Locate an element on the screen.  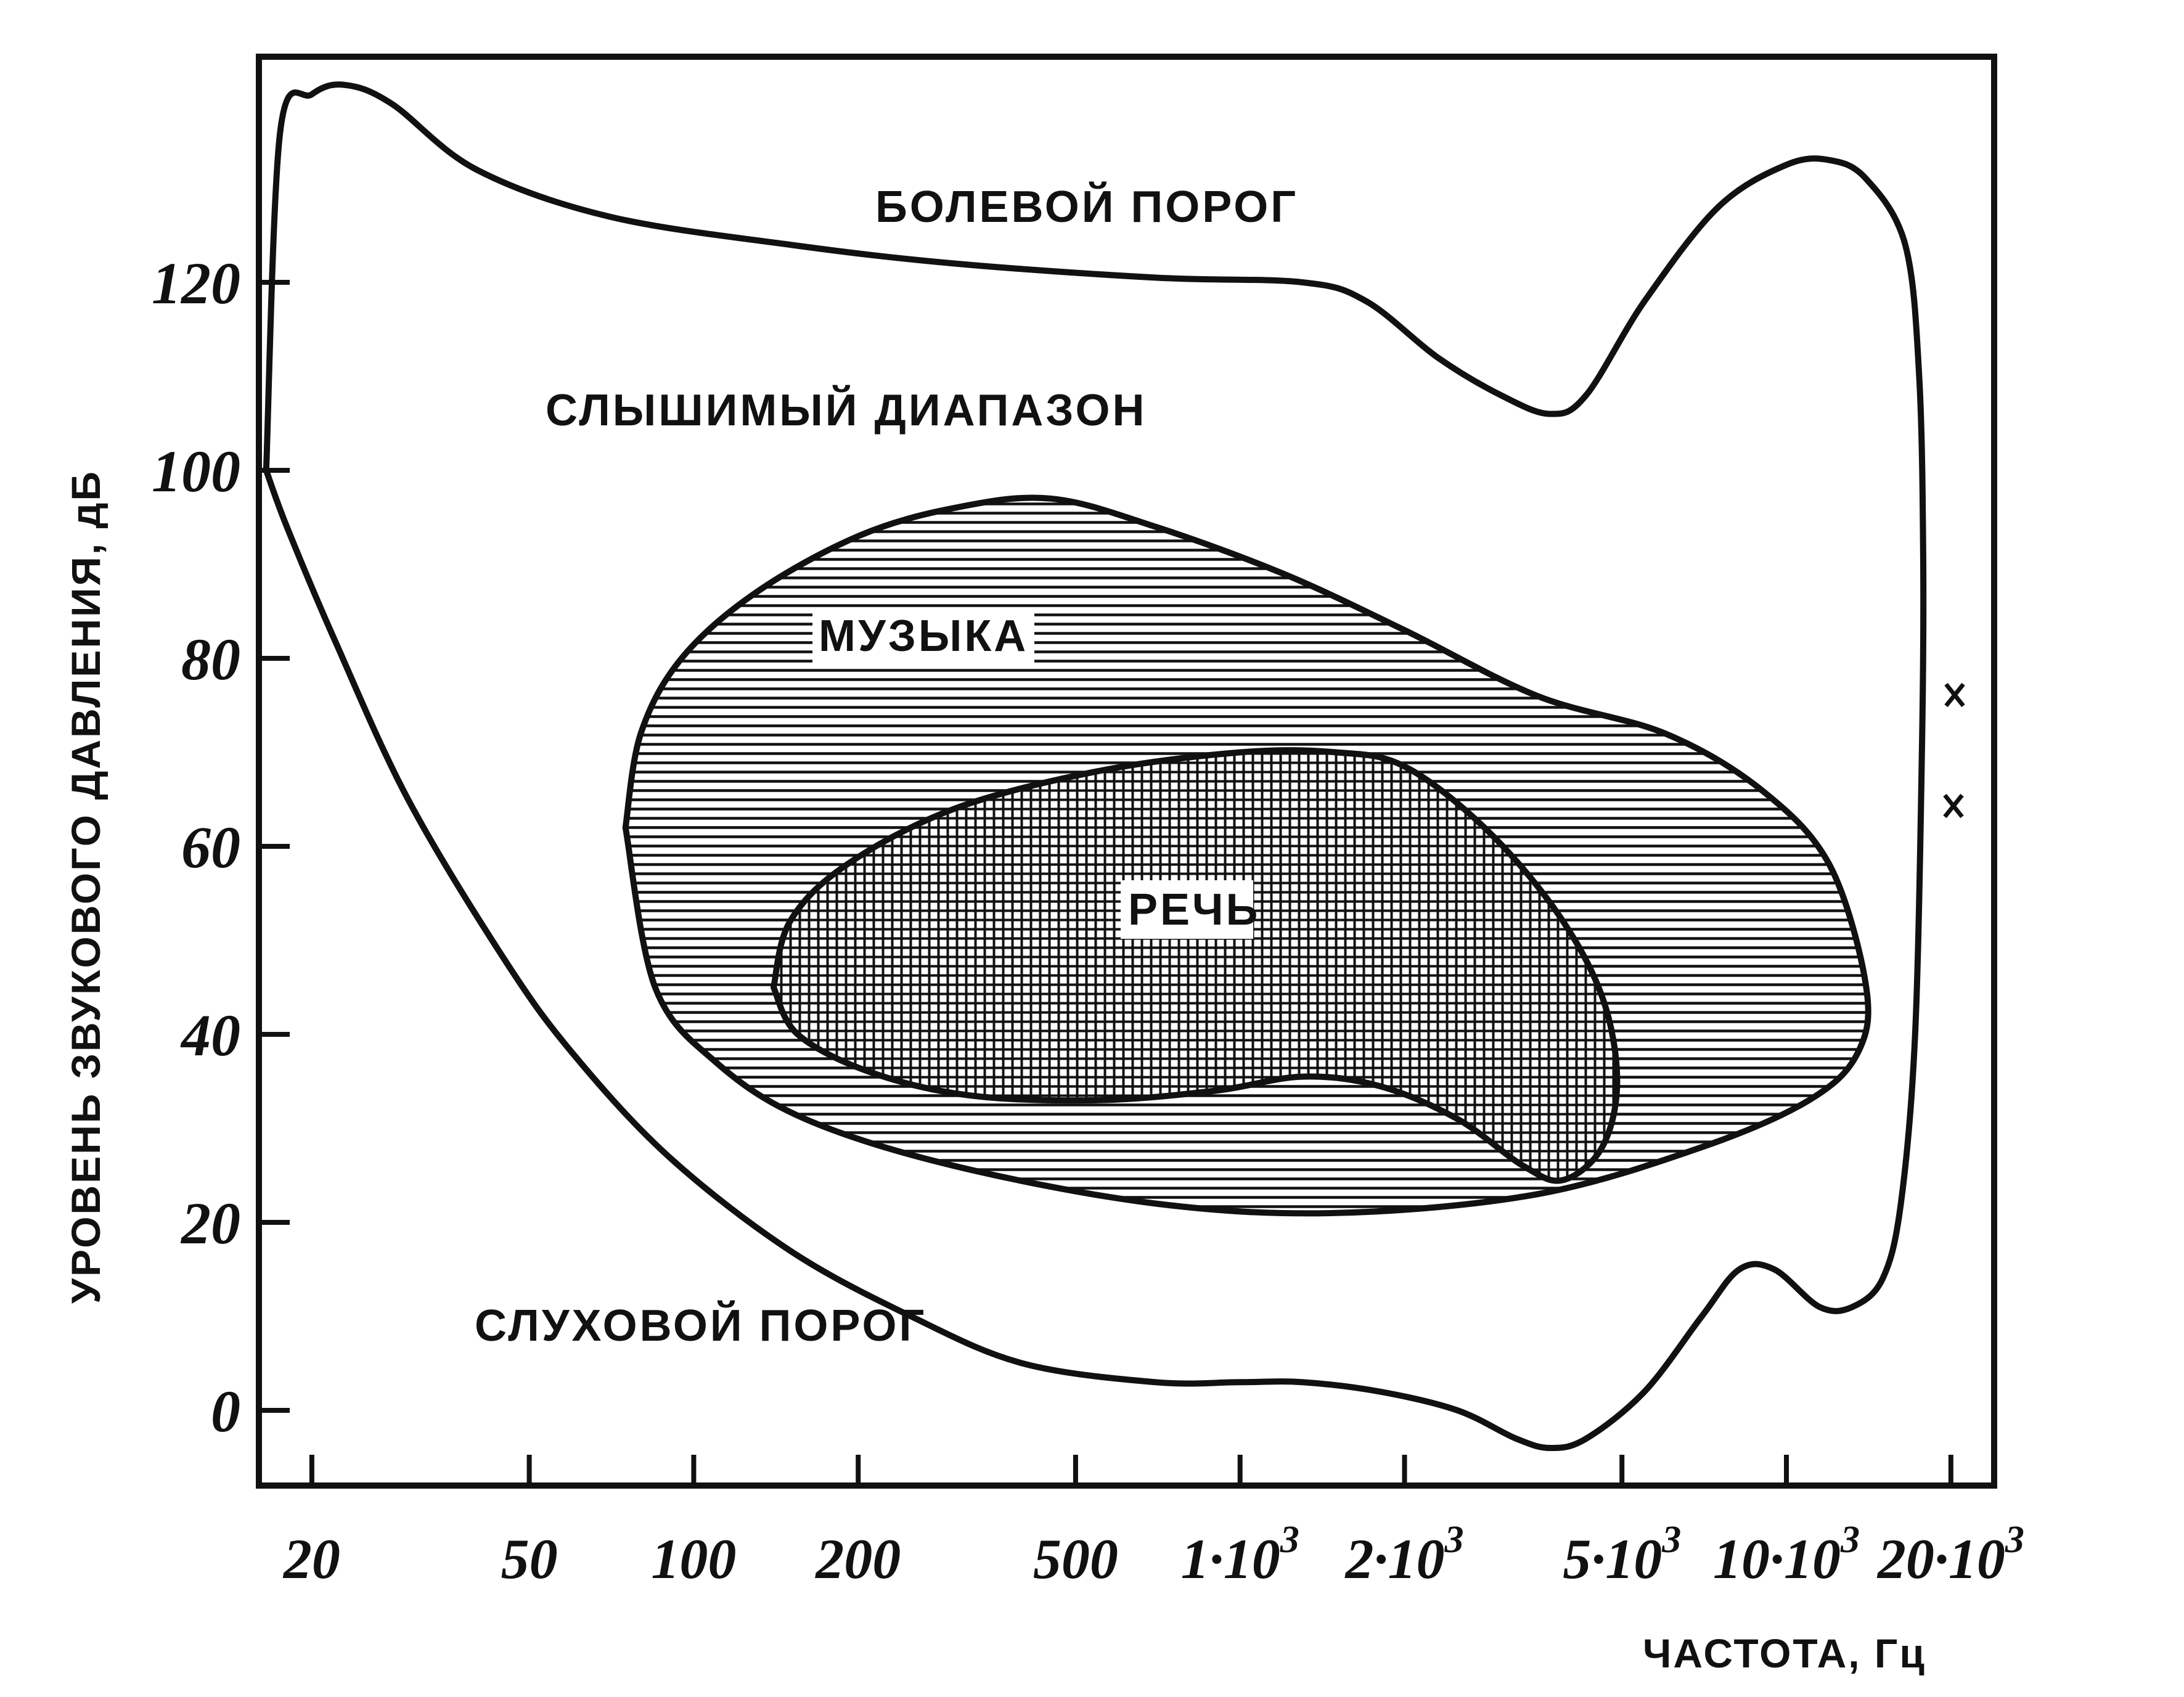
y-tick-label: 60 is located at coordinates (210, 847).